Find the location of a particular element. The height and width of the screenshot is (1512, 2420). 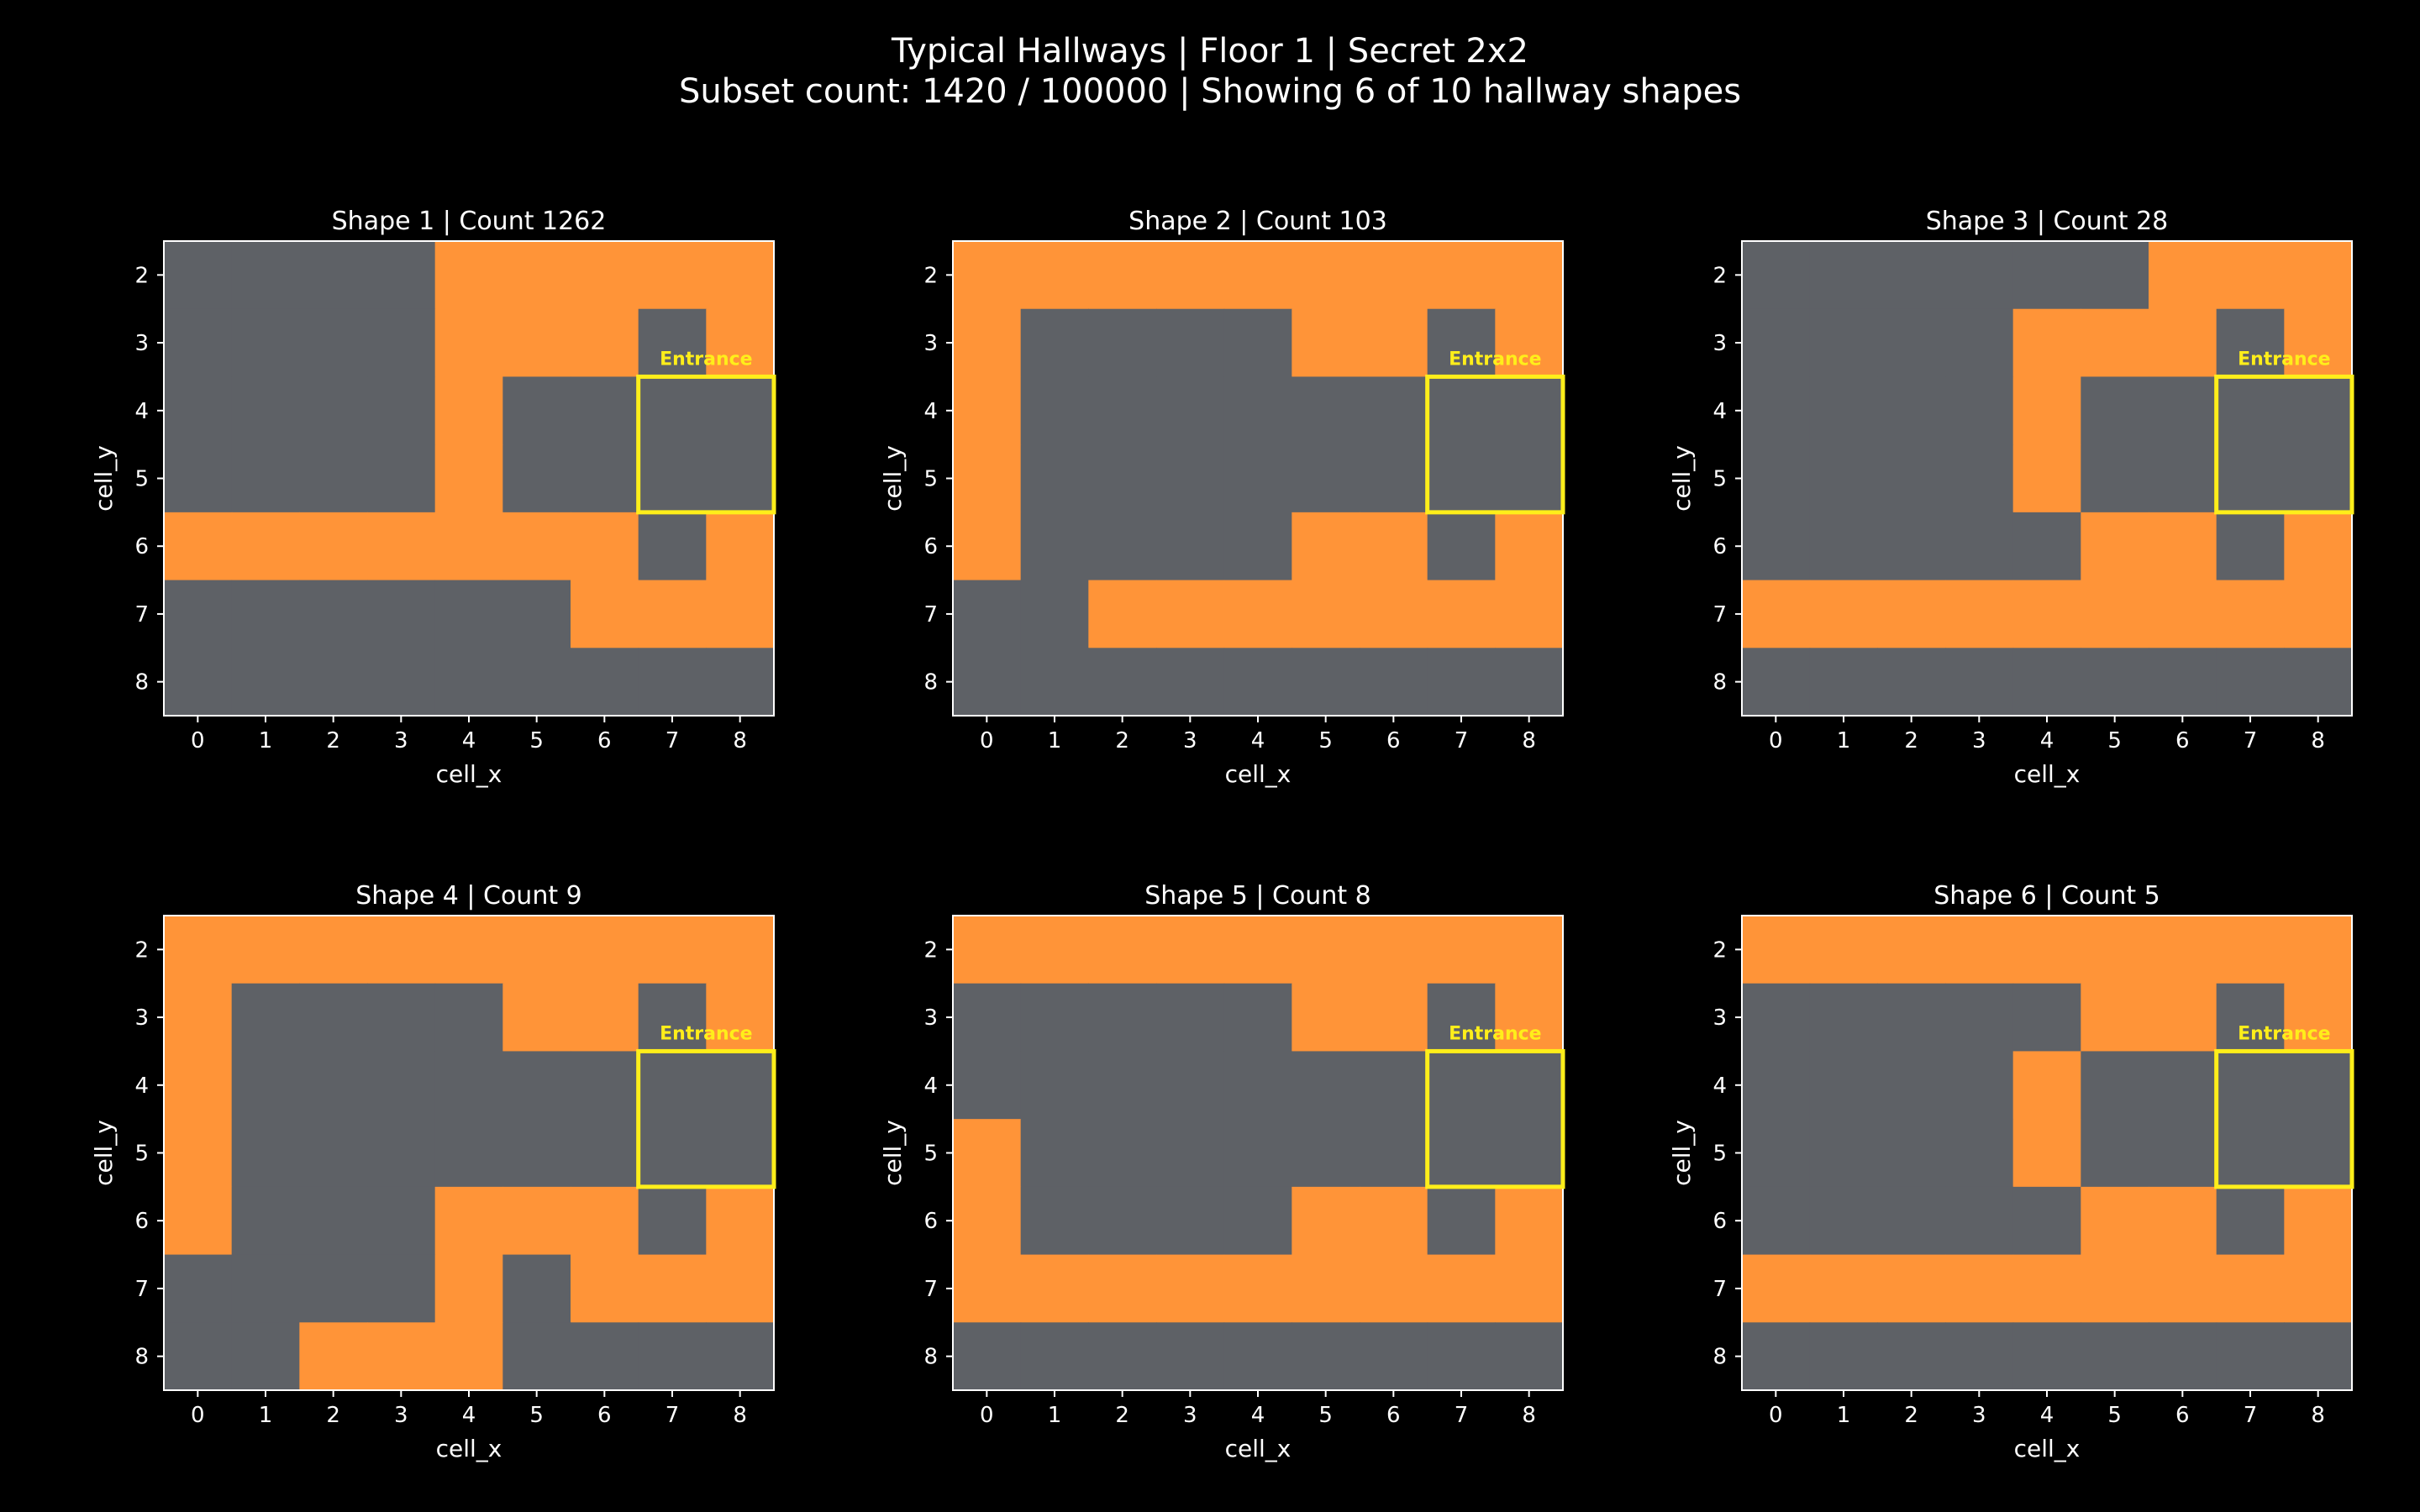

y-tick-label: 5 is located at coordinates (931, 479).